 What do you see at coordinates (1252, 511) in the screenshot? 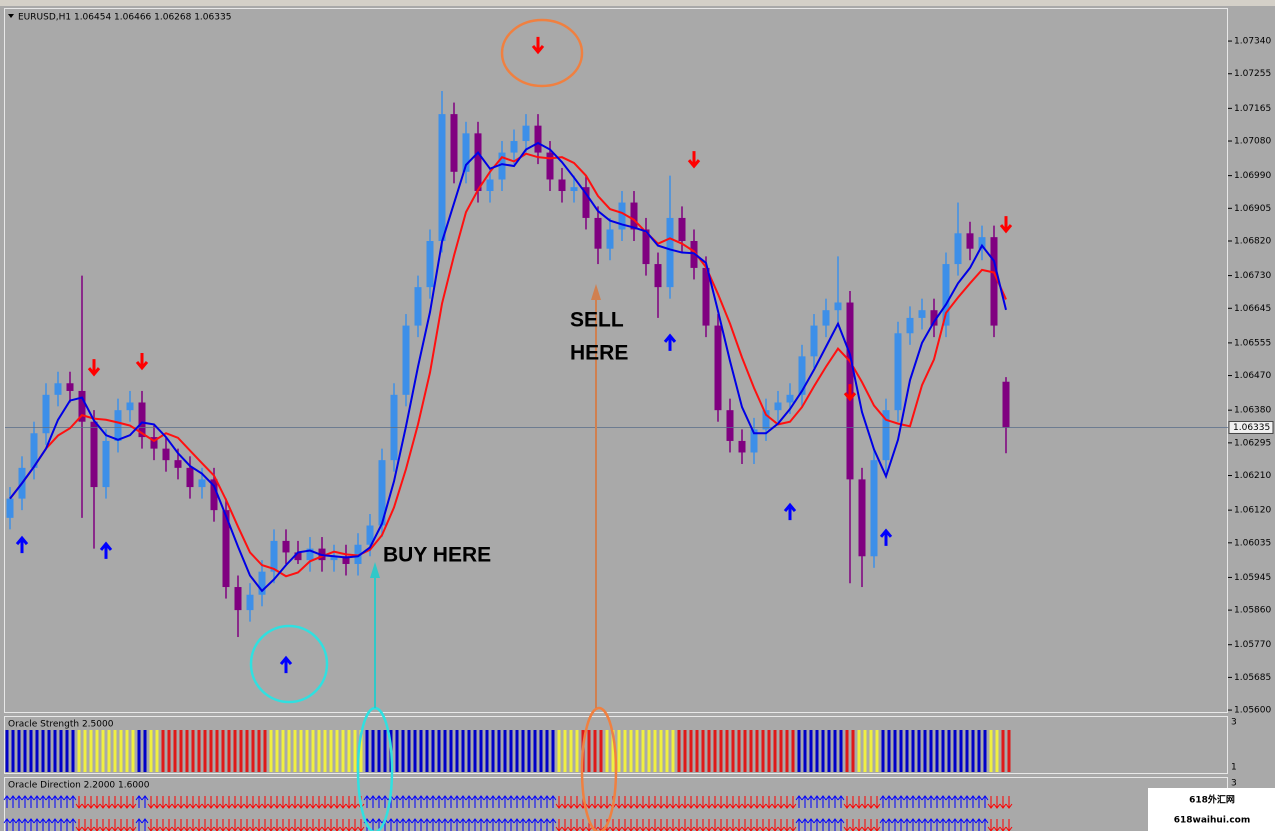
I see `y-tick-label: 1.06120` at bounding box center [1252, 511].